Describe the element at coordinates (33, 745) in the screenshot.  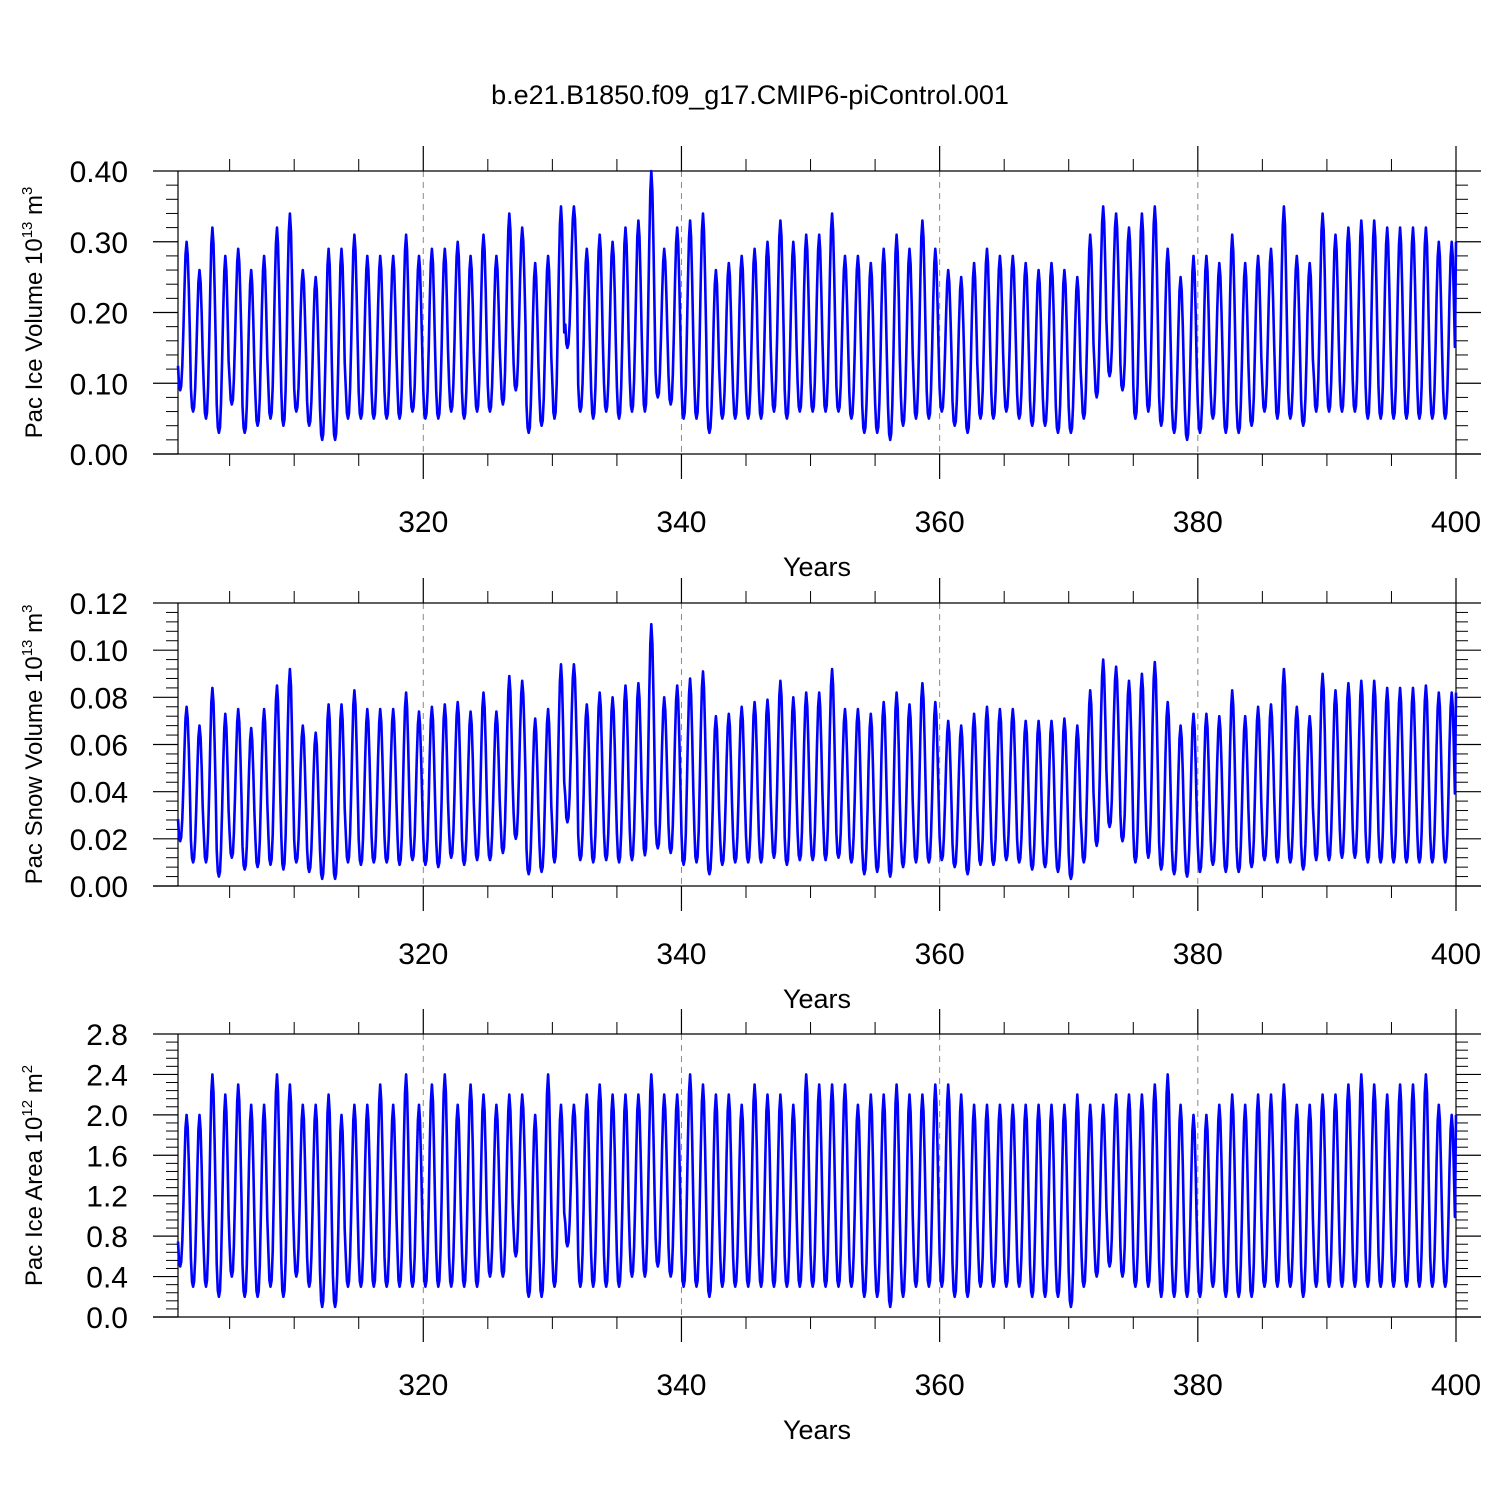
I see `y-axis-label: Pac Snow Volume 1013 m3` at that location.